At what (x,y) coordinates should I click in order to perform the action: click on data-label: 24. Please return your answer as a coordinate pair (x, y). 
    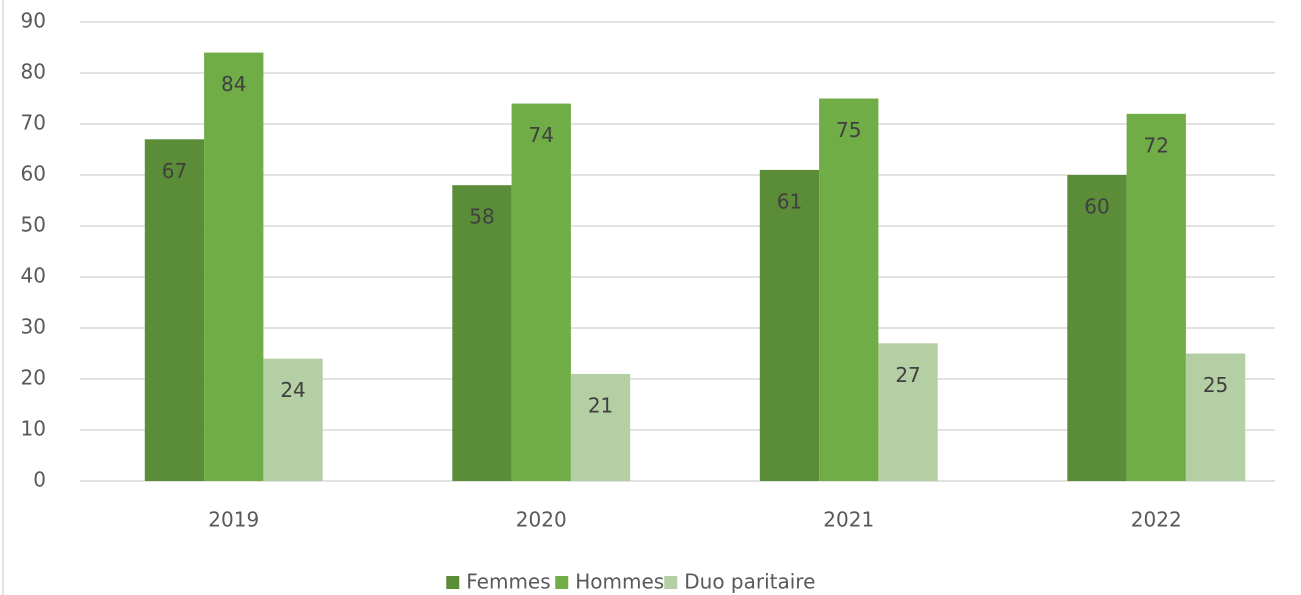
    Looking at the image, I should click on (292, 390).